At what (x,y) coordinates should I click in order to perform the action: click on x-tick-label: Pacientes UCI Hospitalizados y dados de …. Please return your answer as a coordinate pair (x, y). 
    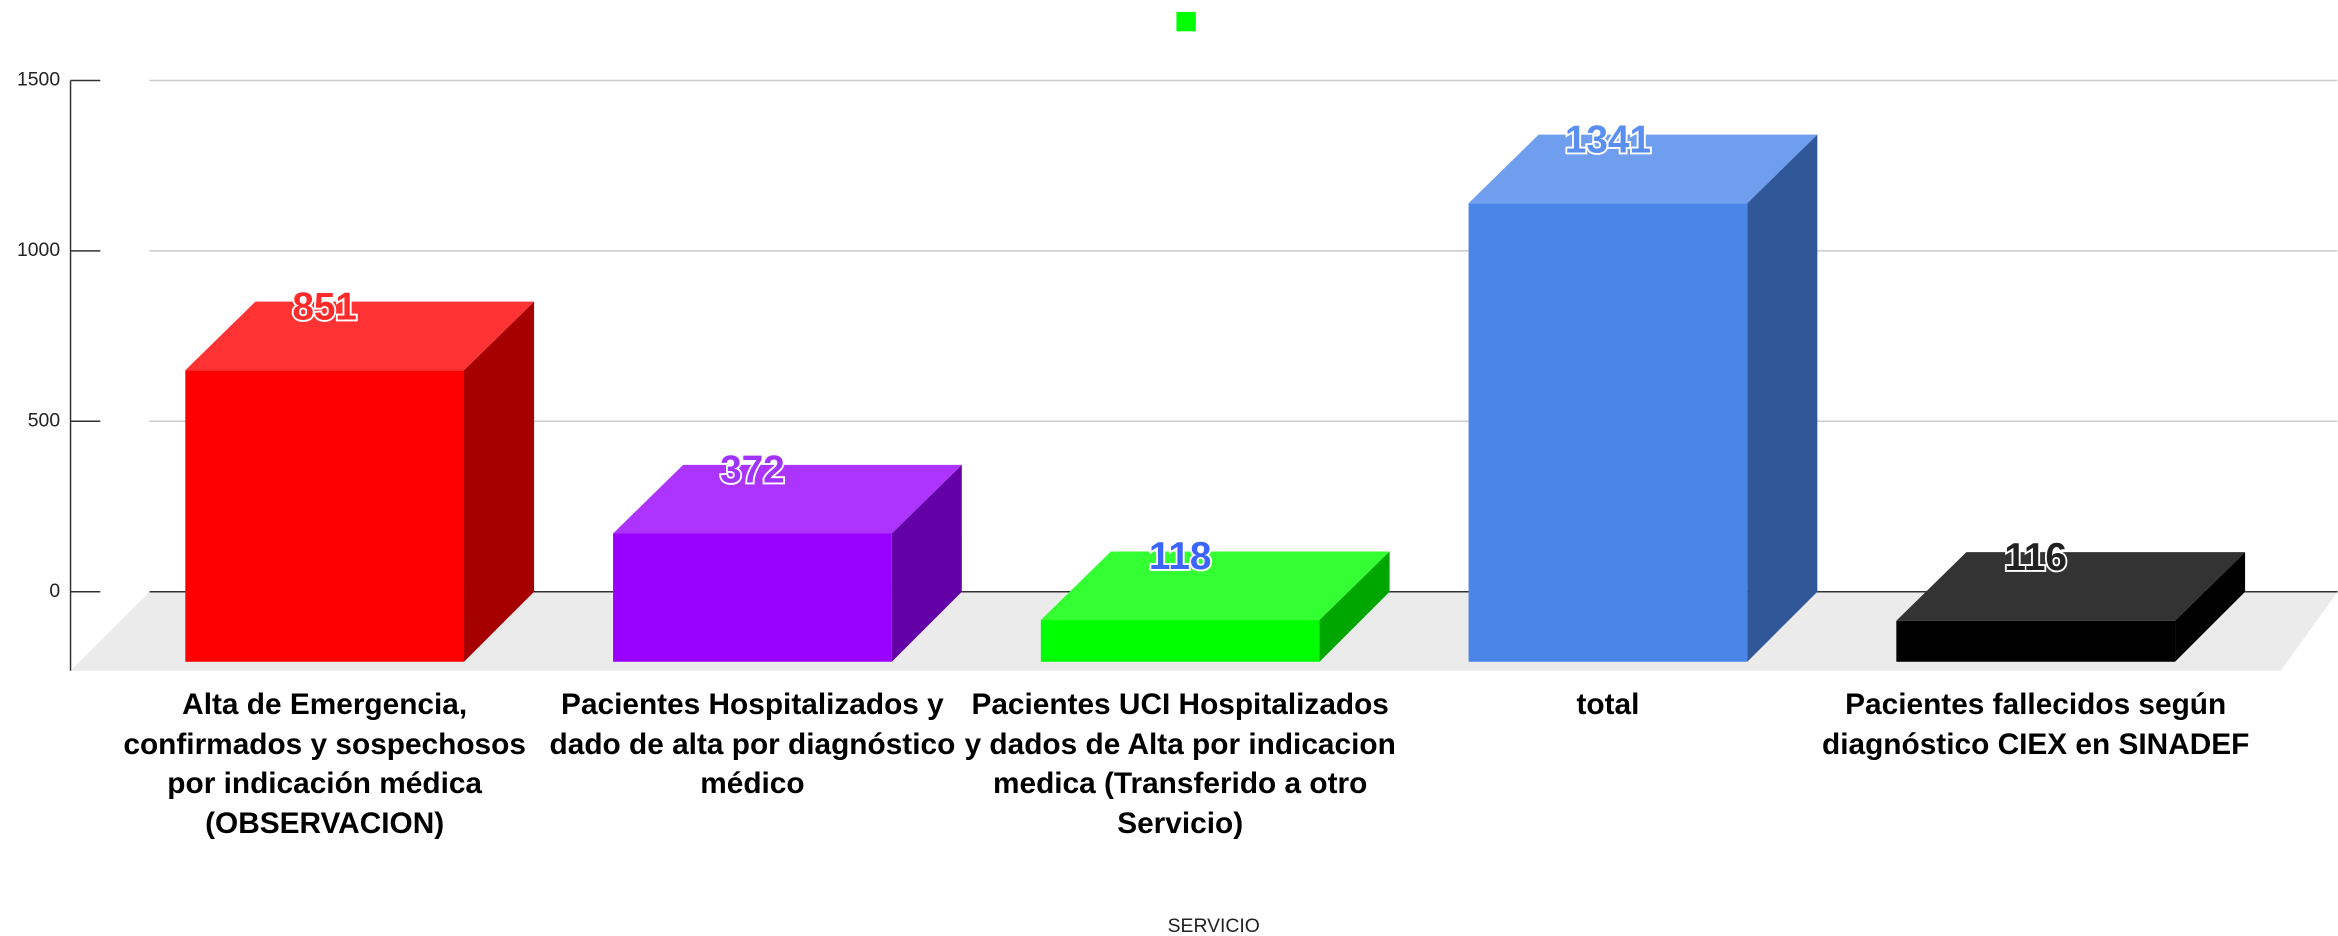
    Looking at the image, I should click on (1180, 764).